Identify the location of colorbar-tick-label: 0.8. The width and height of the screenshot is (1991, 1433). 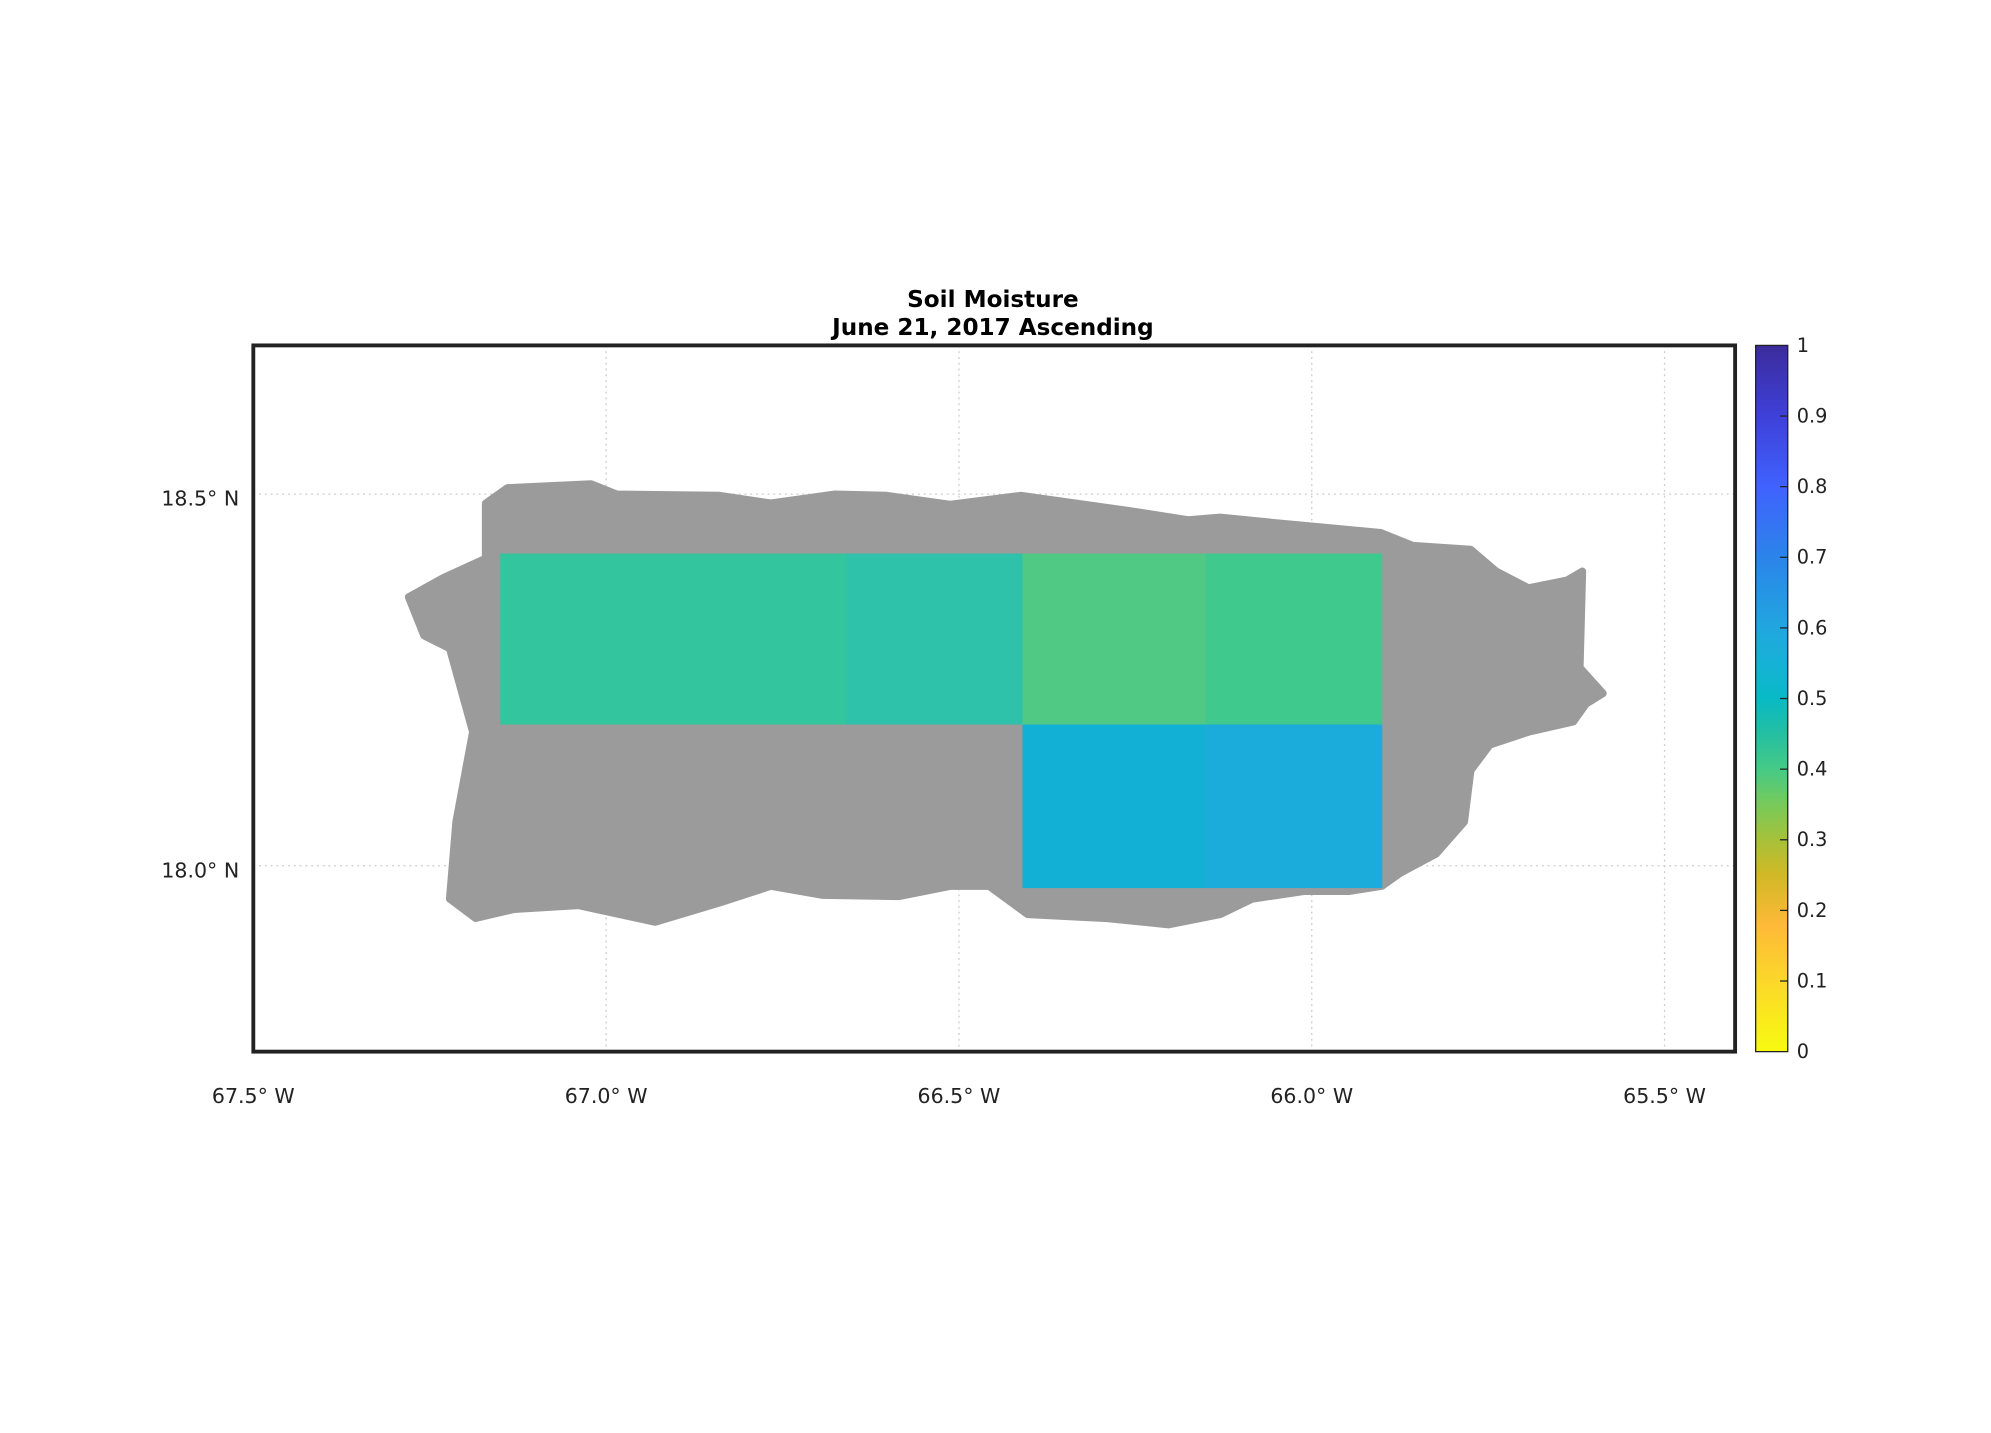
(1812, 486).